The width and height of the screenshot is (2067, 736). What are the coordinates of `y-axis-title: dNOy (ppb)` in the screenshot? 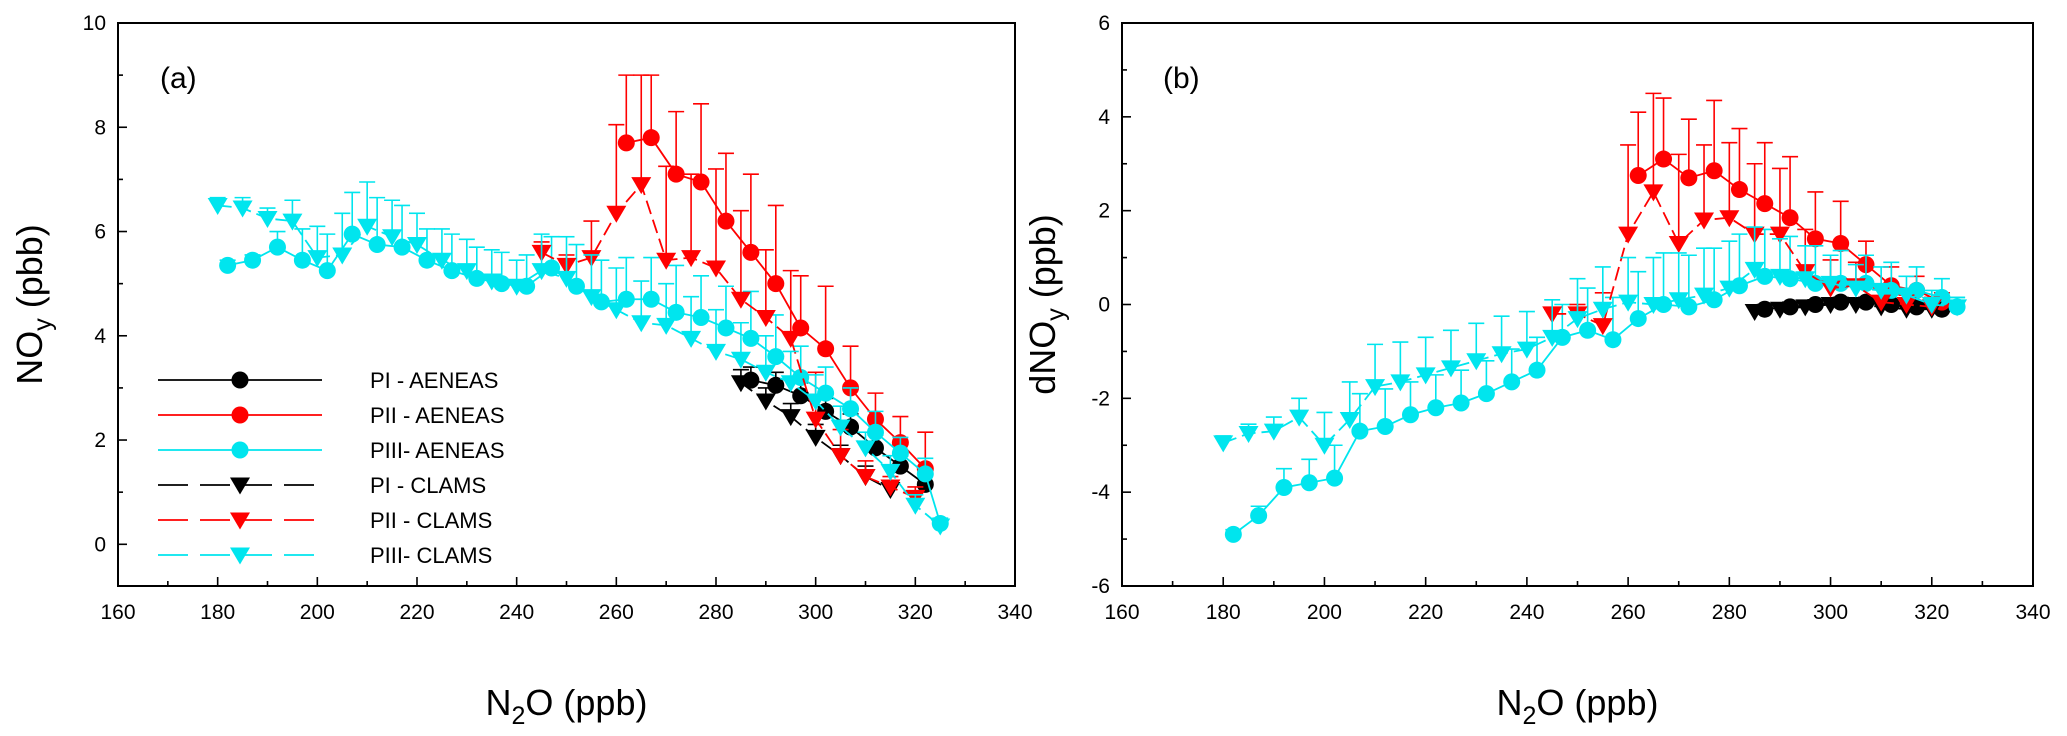 It's located at (1046, 304).